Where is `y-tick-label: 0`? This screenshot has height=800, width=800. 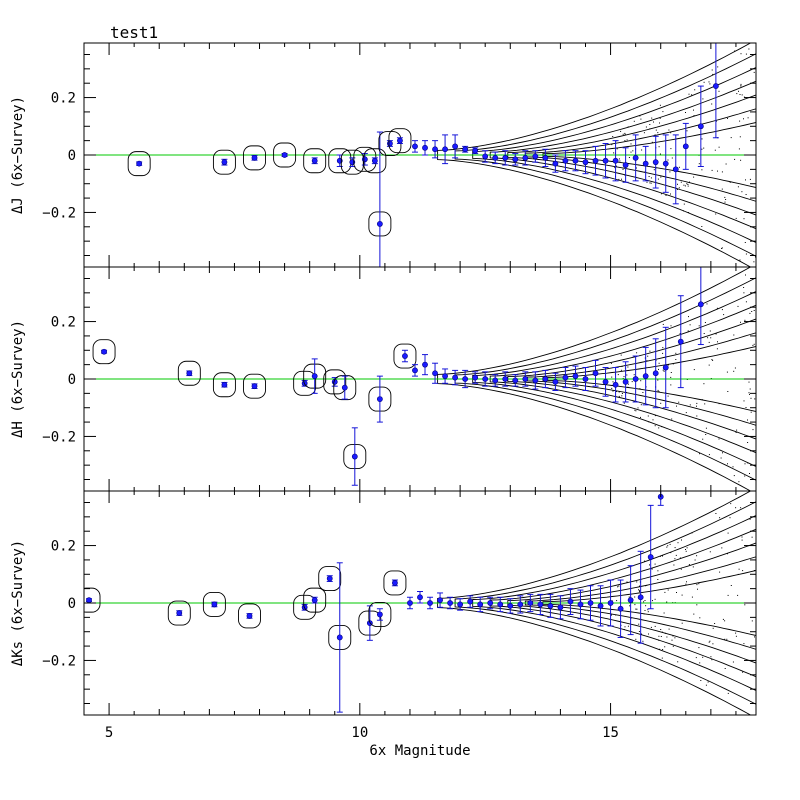 y-tick-label: 0 is located at coordinates (72, 156).